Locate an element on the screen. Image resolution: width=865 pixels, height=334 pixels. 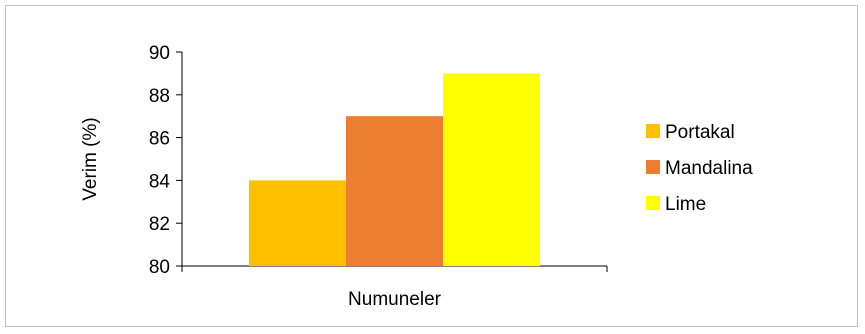
y-tick-label: 82 is located at coordinates (159, 224).